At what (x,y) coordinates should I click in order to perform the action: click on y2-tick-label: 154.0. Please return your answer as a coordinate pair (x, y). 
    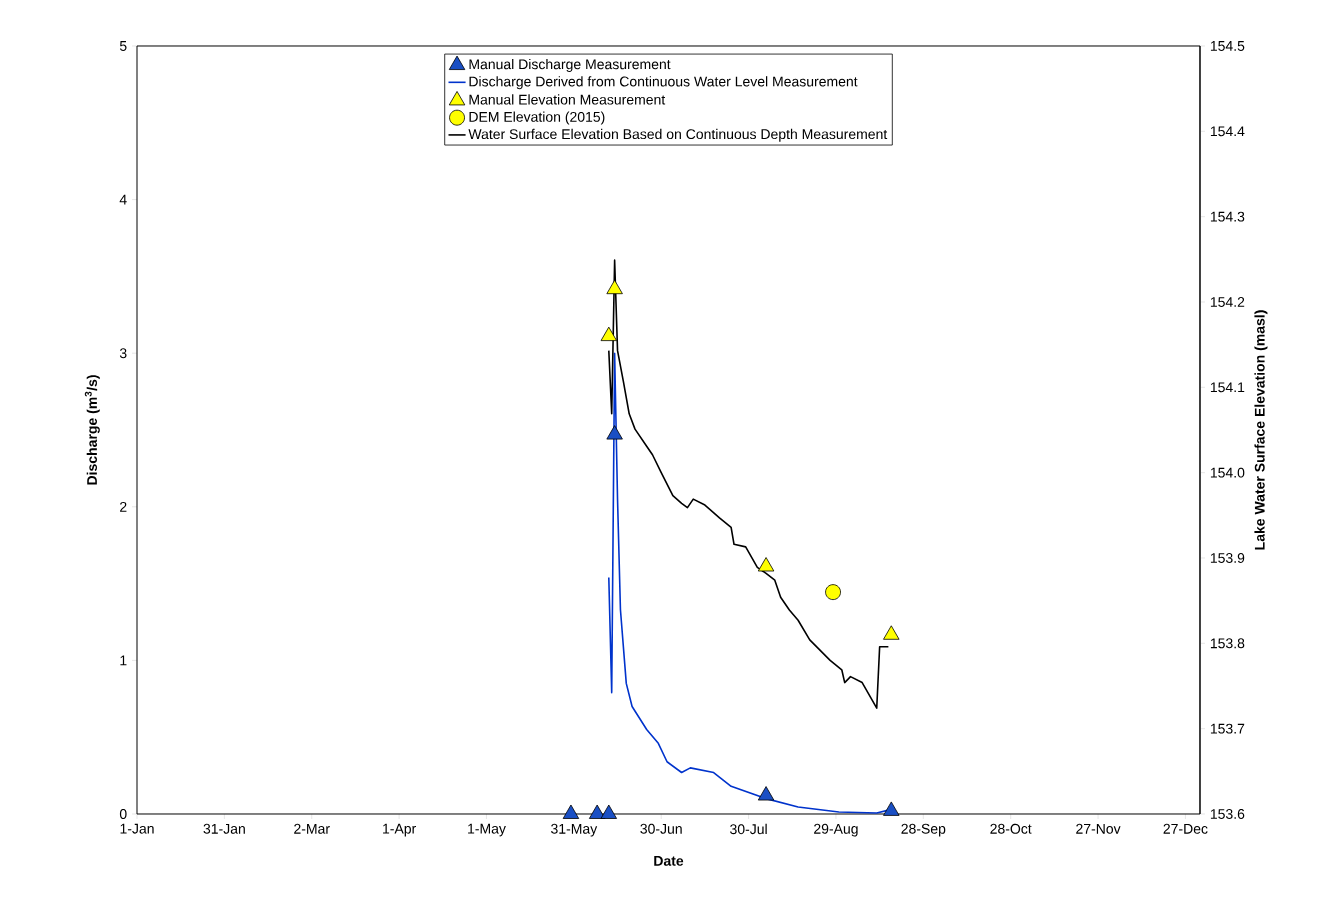
    Looking at the image, I should click on (1227, 472).